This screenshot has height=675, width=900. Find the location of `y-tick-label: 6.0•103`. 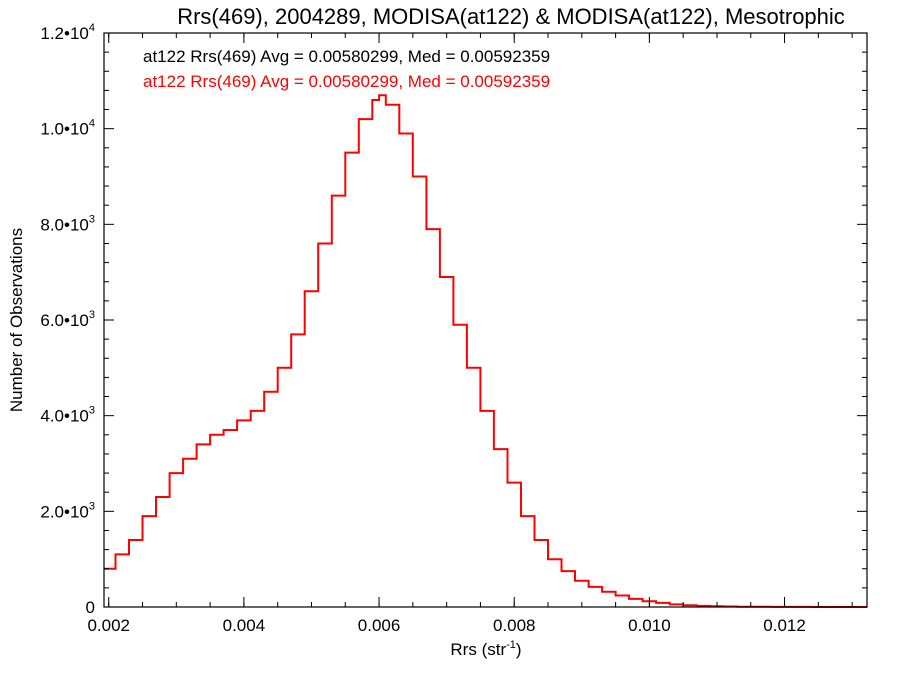

y-tick-label: 6.0•103 is located at coordinates (67, 319).